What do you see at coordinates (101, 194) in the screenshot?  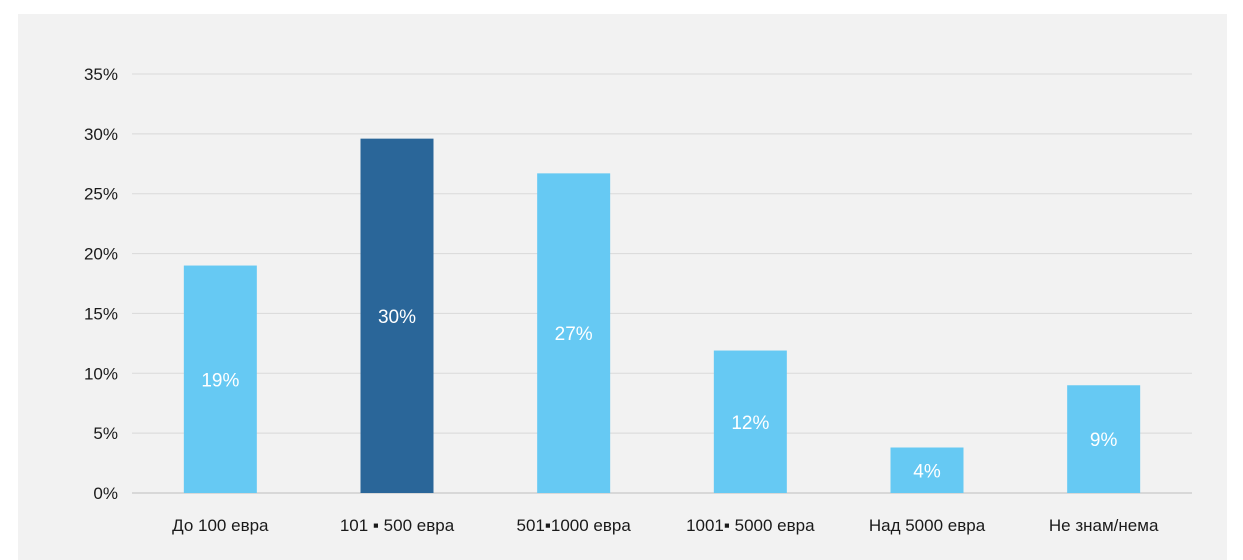 I see `y-tick-label: 25%` at bounding box center [101, 194].